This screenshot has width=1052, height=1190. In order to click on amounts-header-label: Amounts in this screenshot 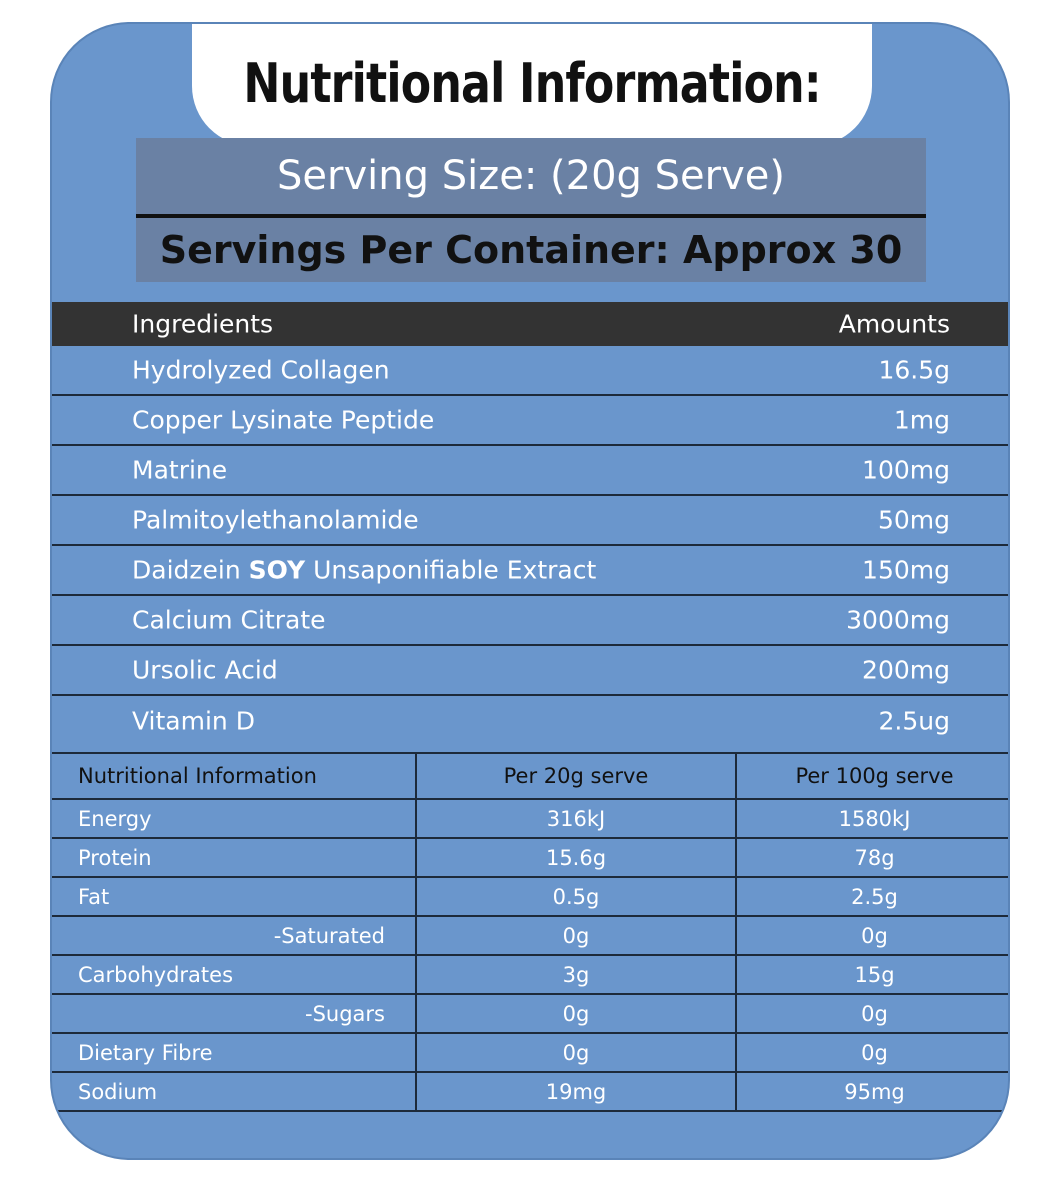, I will do `click(894, 324)`.